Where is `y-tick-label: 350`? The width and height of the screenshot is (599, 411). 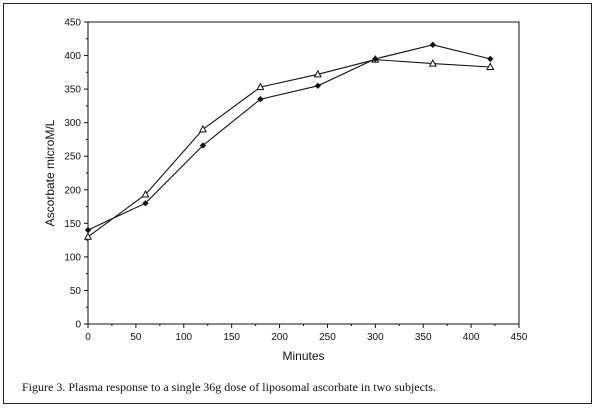 y-tick-label: 350 is located at coordinates (72, 90).